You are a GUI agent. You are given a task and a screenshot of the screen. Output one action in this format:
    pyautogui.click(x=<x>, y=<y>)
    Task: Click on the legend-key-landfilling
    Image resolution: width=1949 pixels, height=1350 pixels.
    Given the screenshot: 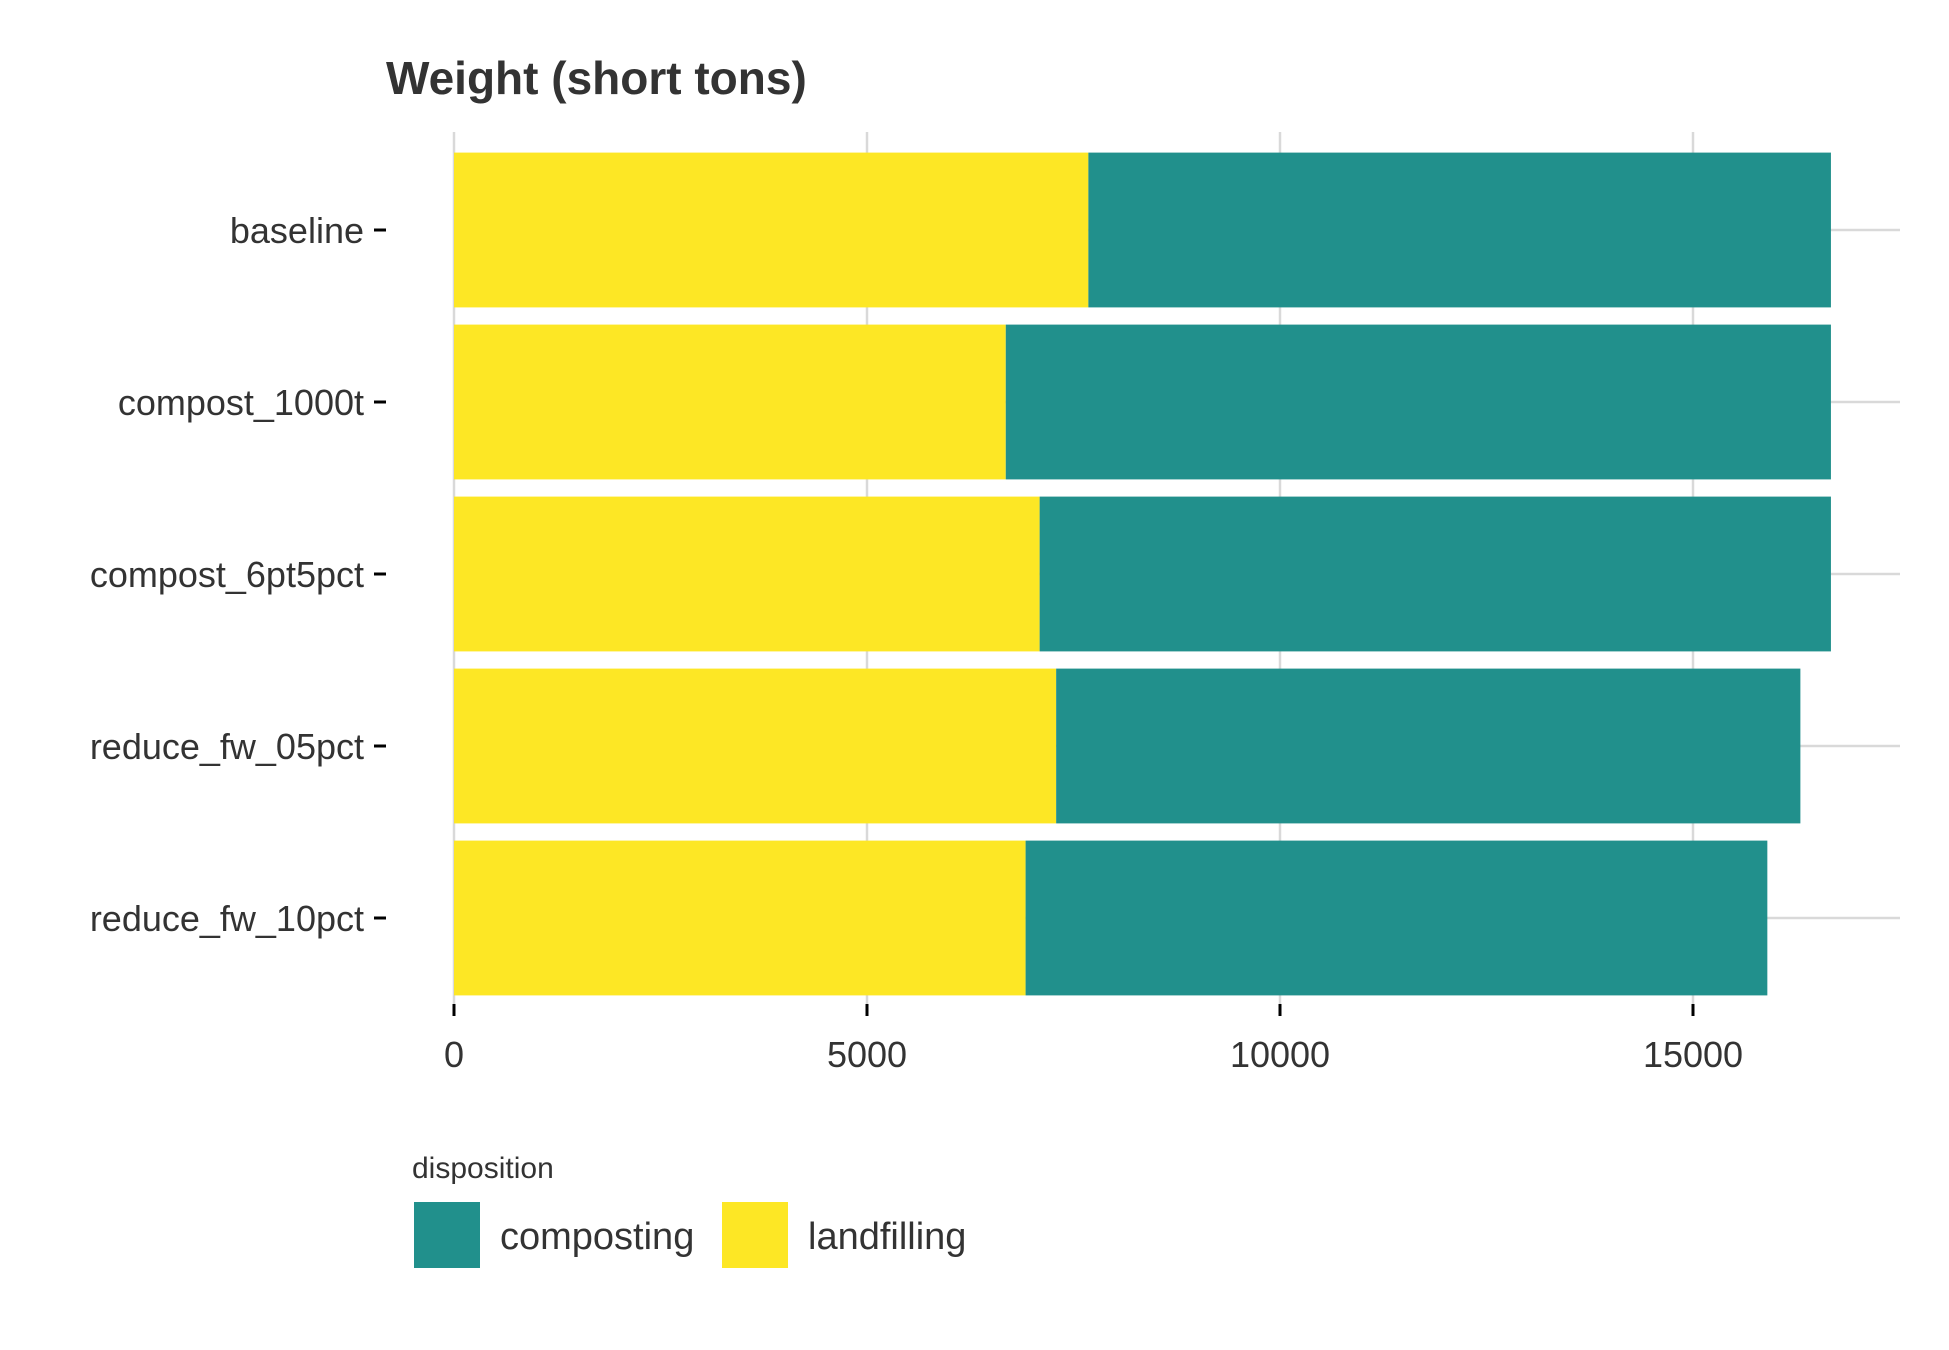 What is the action you would take?
    pyautogui.click(x=755, y=1235)
    